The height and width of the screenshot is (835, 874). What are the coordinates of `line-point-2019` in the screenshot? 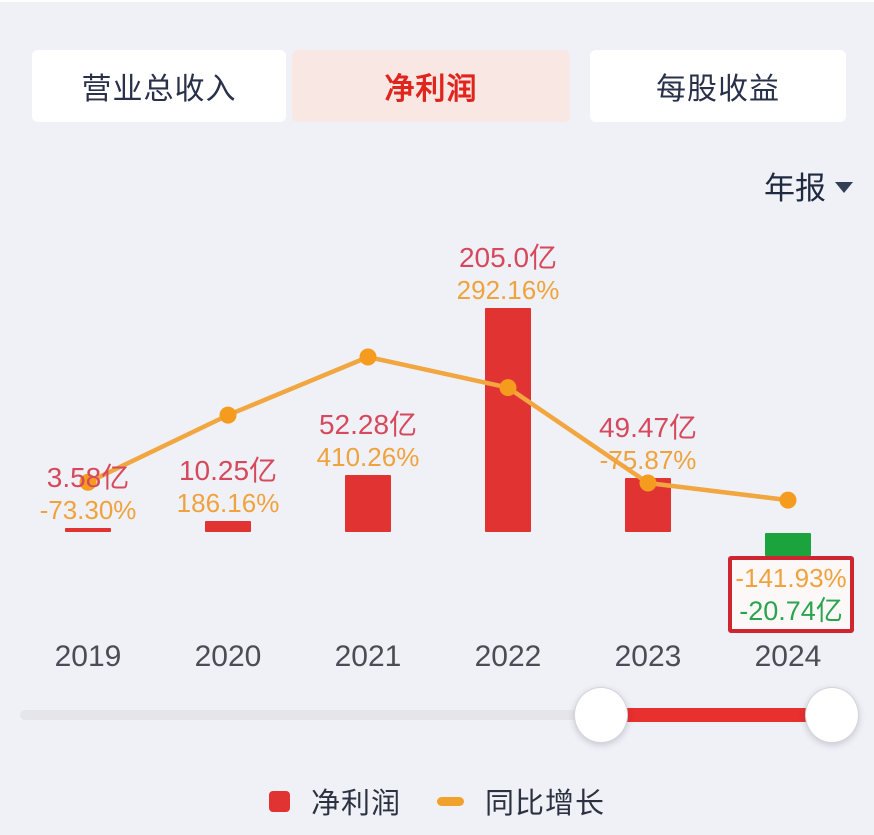 It's located at (88, 482).